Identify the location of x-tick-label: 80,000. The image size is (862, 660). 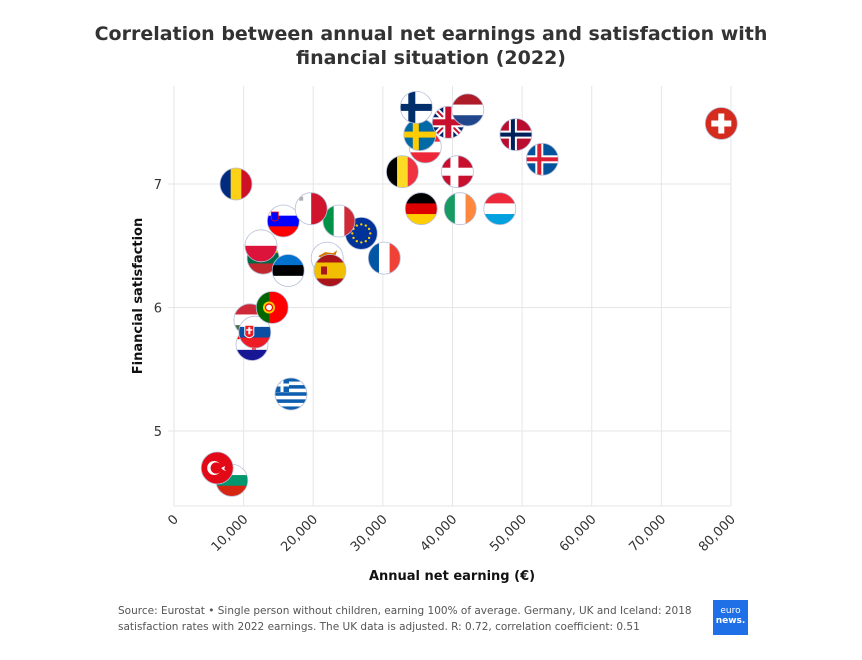
(717, 533).